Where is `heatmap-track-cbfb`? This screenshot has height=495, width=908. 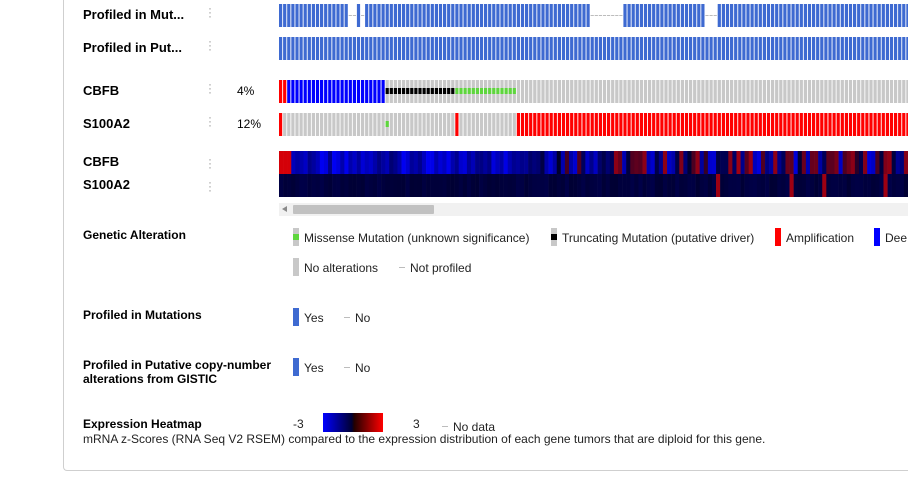
heatmap-track-cbfb is located at coordinates (593, 162).